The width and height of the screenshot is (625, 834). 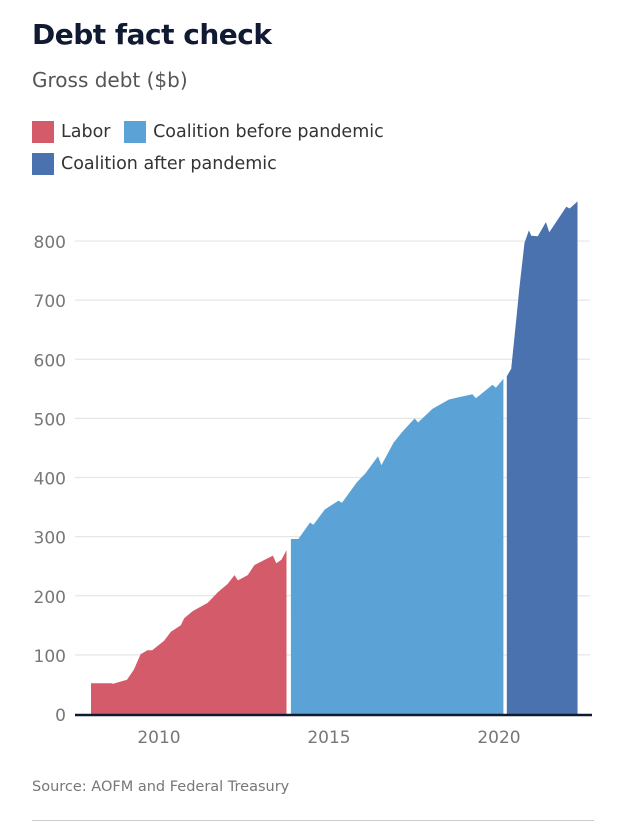 I want to click on legend-label: Labor, so click(x=86, y=132).